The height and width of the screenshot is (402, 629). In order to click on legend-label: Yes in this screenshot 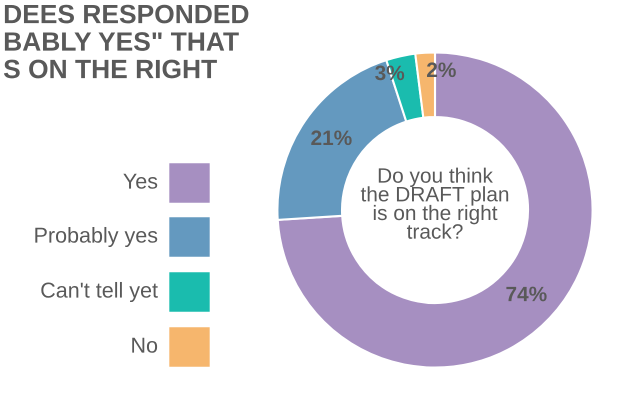, I will do `click(140, 181)`.